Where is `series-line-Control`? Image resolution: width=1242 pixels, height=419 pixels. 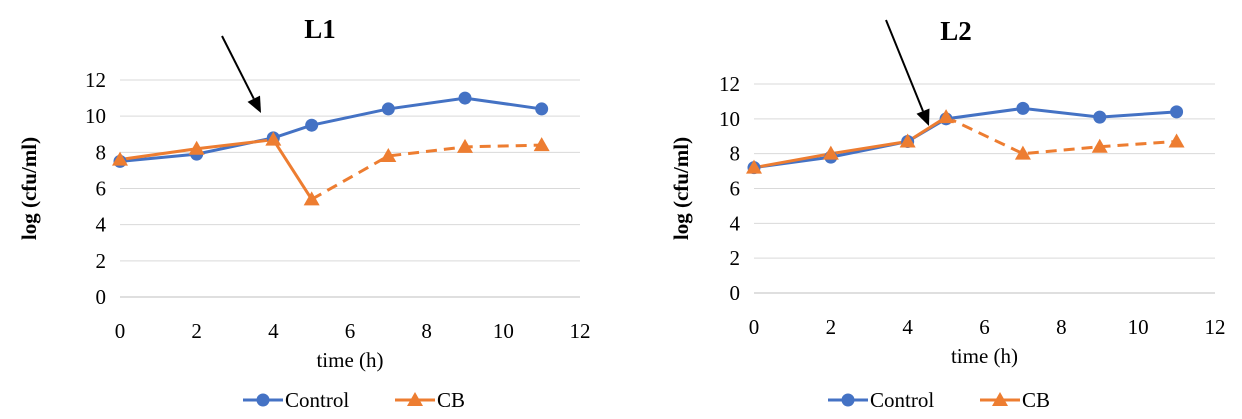 series-line-Control is located at coordinates (965, 138).